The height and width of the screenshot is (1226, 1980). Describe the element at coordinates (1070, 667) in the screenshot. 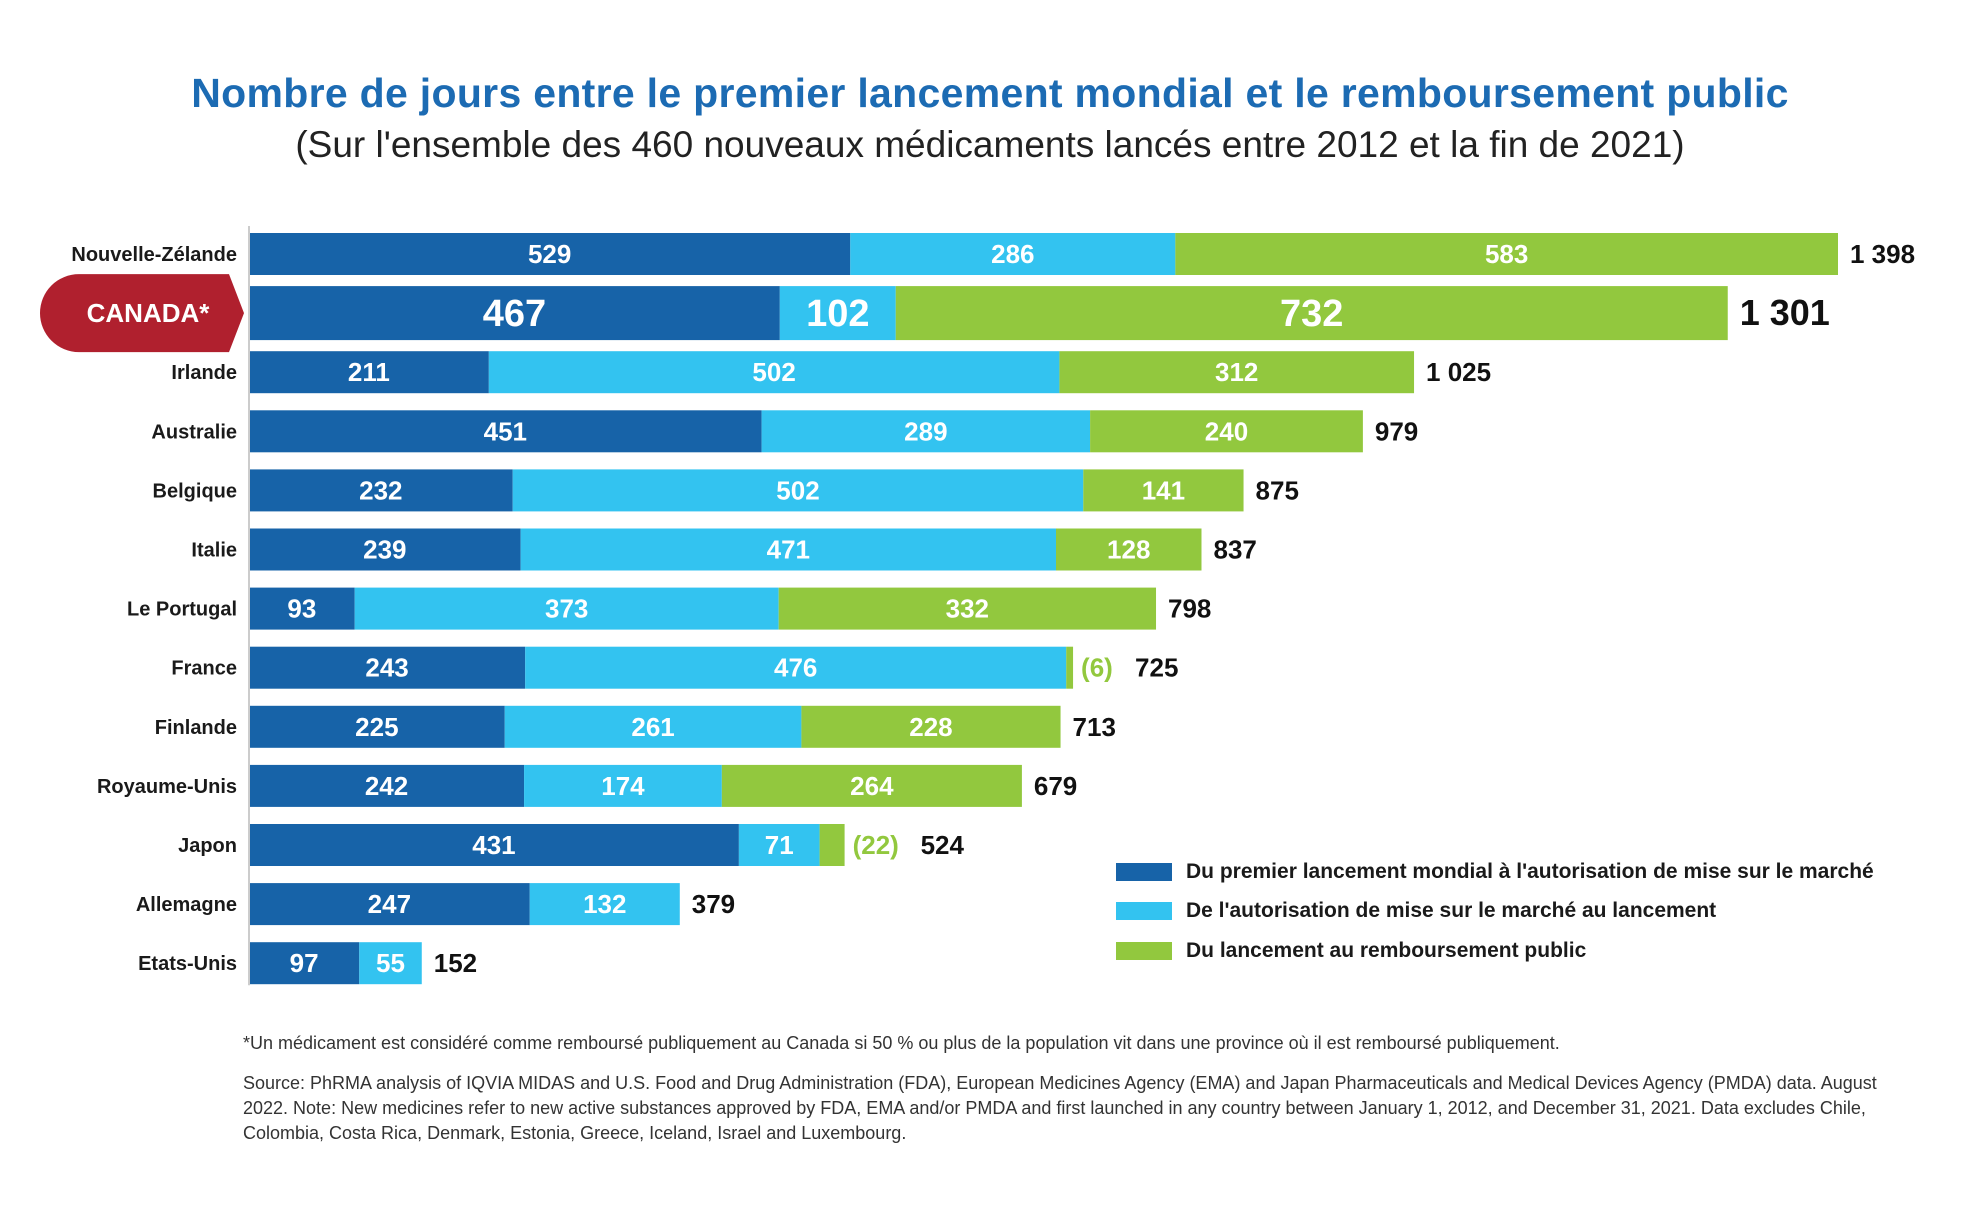

I see `bar-segment-france-reimbursement` at that location.